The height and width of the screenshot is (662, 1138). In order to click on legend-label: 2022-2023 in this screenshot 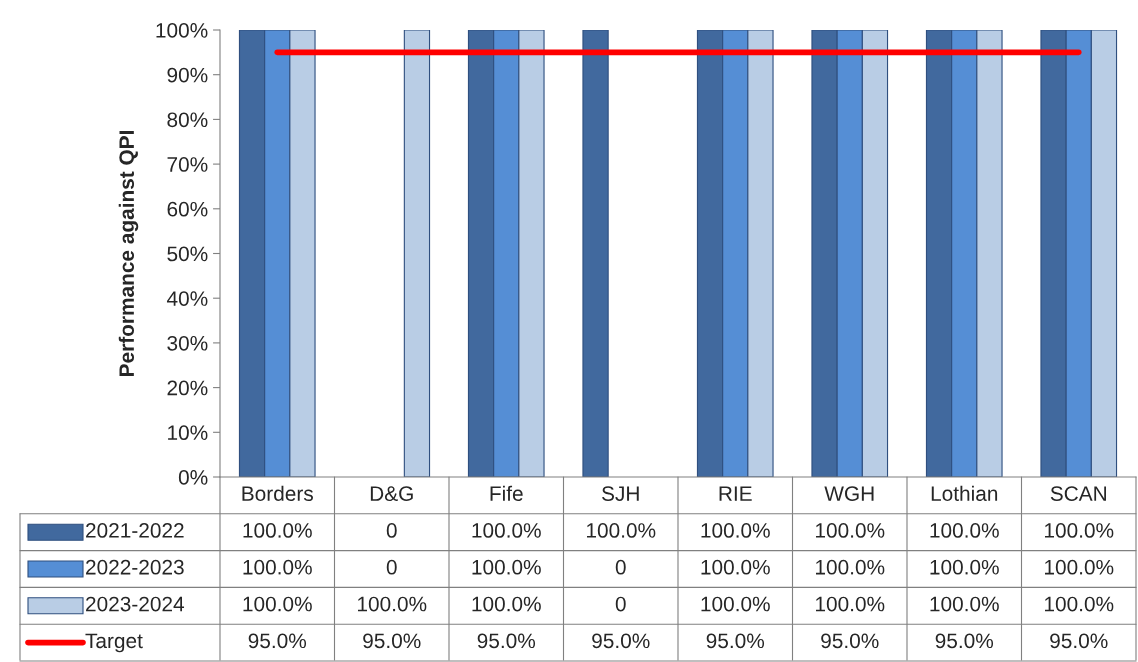, I will do `click(135, 567)`.